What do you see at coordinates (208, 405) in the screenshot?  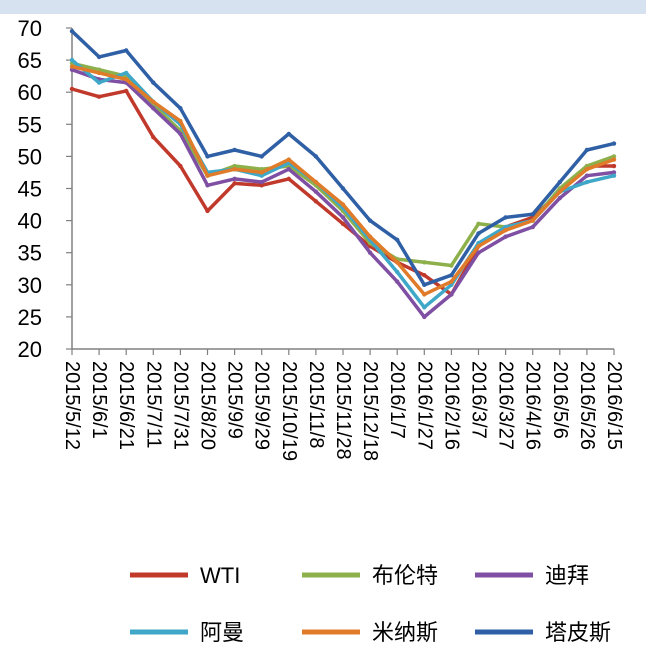 I see `x-tick-label: 2015/8/20` at bounding box center [208, 405].